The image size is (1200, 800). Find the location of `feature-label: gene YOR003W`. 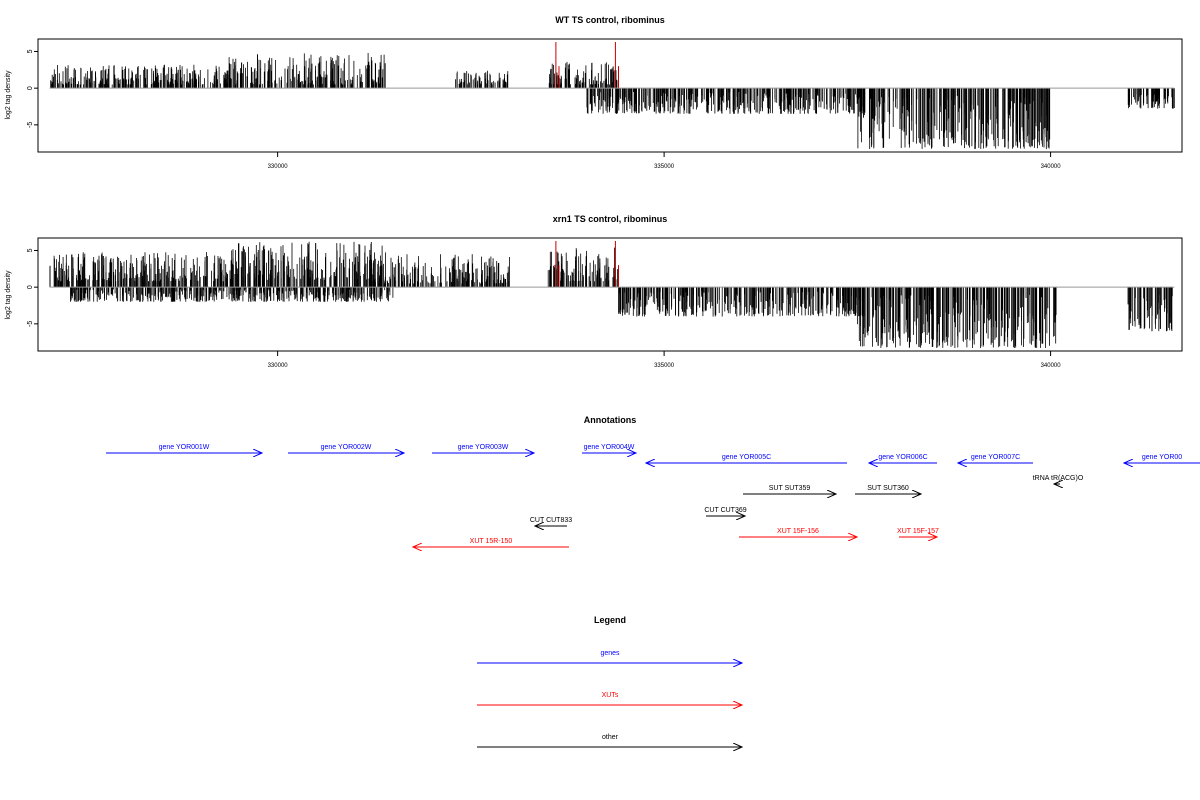

feature-label: gene YOR003W is located at coordinates (483, 447).